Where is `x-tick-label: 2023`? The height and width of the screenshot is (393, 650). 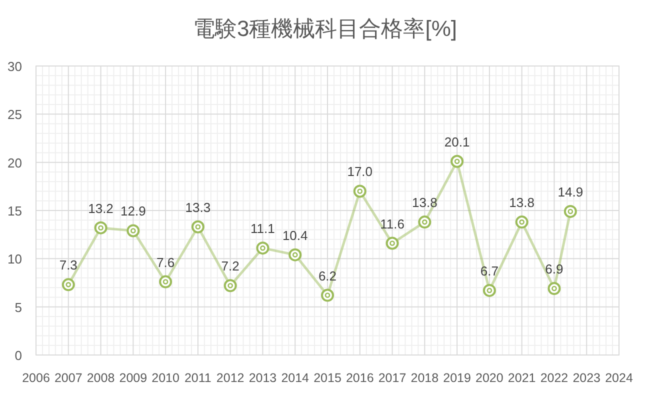 x-tick-label: 2023 is located at coordinates (586, 378).